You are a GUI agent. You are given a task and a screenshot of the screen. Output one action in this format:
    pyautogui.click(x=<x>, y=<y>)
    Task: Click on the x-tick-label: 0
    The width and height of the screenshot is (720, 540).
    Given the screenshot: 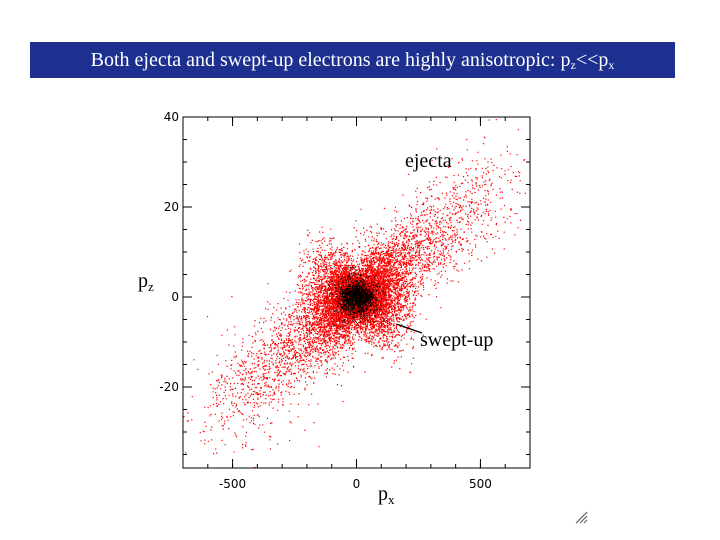 What is the action you would take?
    pyautogui.click(x=357, y=484)
    